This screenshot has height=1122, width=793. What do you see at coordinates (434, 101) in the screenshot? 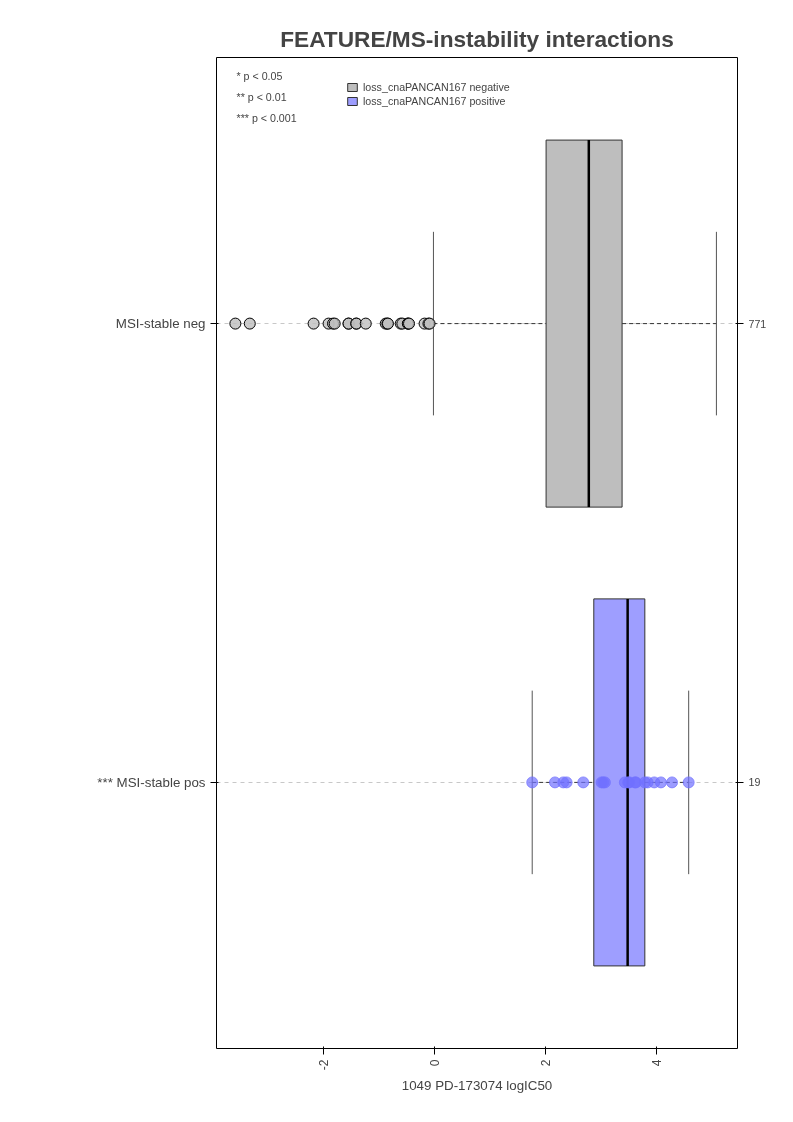
I see `legend-label: loss_cnaPANCAN167 positive` at bounding box center [434, 101].